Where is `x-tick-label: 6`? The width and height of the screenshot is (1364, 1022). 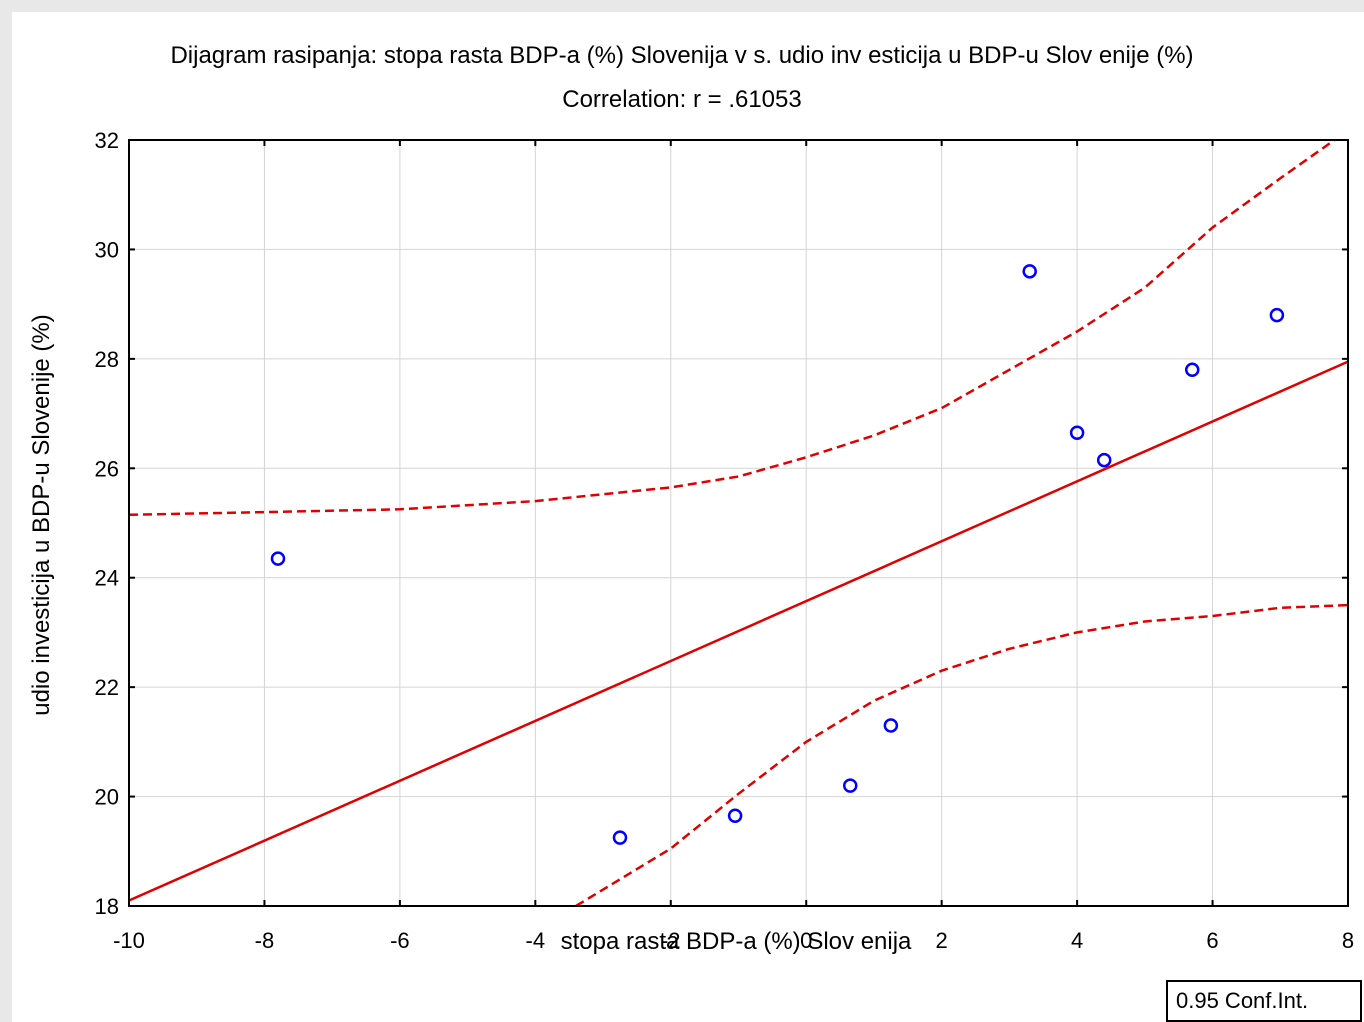 x-tick-label: 6 is located at coordinates (1212, 940).